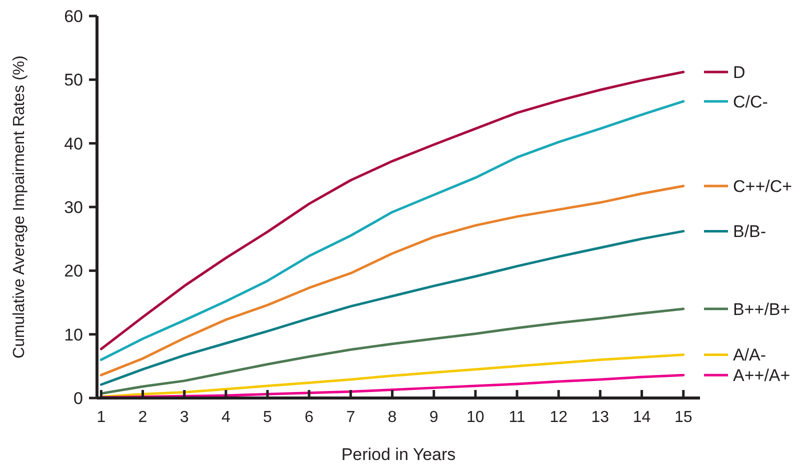  I want to click on x-tick-label: 7, so click(351, 417).